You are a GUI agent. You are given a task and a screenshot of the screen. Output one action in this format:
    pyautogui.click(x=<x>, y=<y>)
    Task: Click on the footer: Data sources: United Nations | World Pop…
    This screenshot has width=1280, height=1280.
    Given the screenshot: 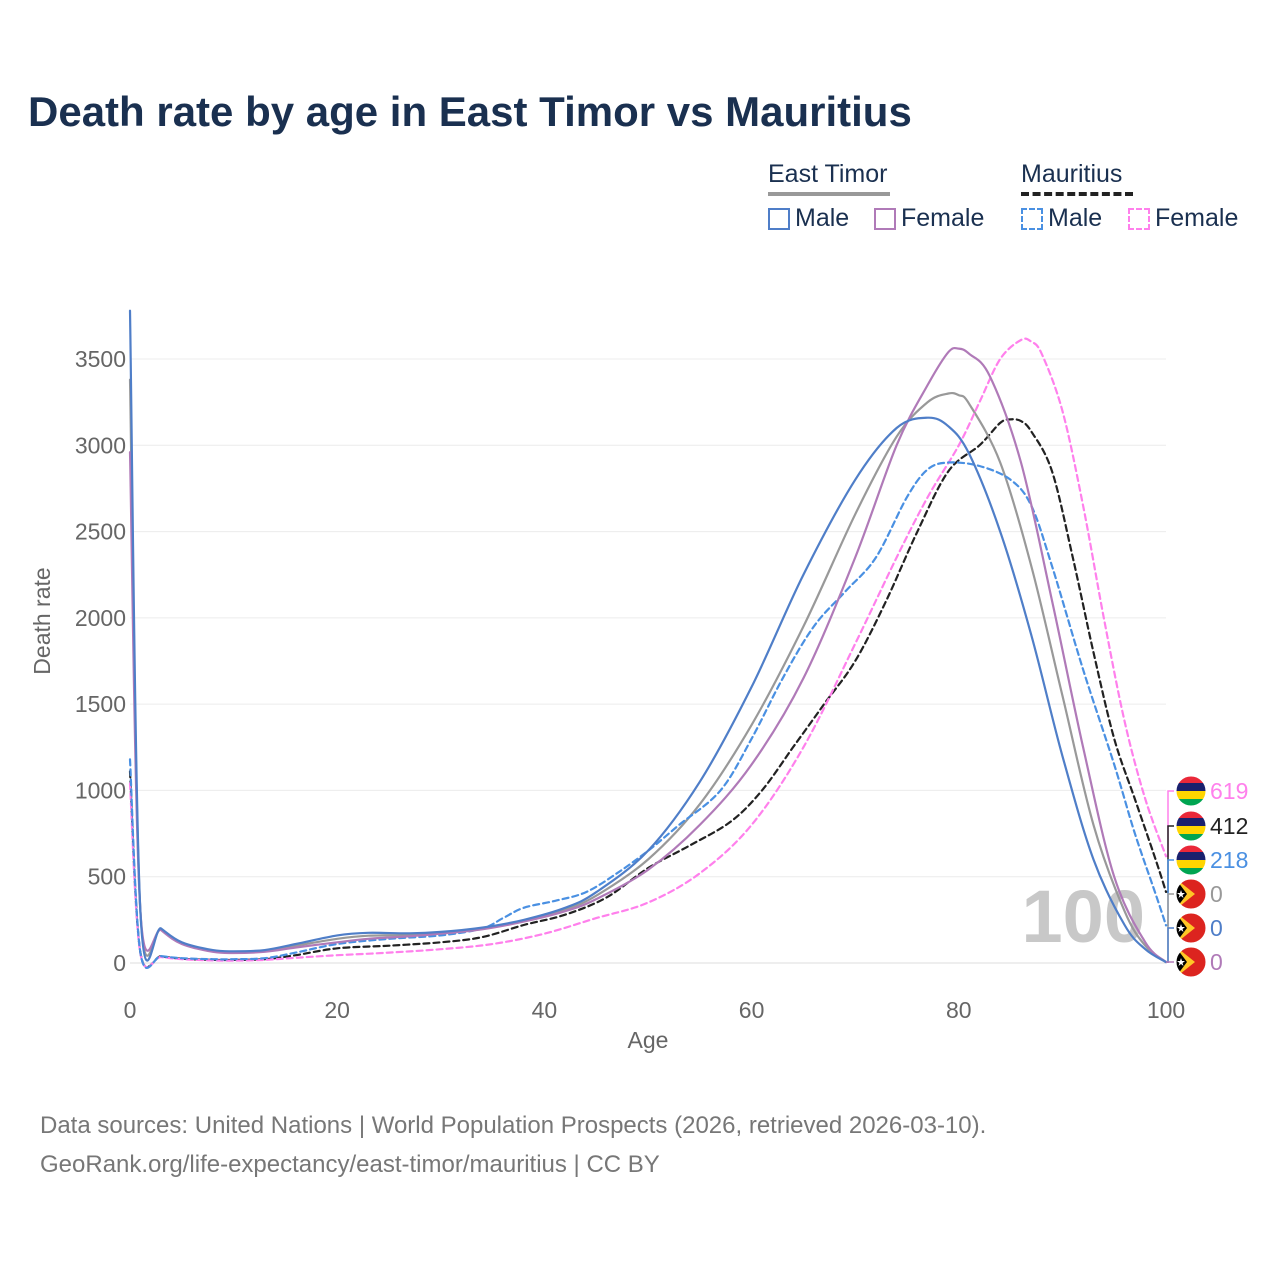 What is the action you would take?
    pyautogui.click(x=513, y=1145)
    